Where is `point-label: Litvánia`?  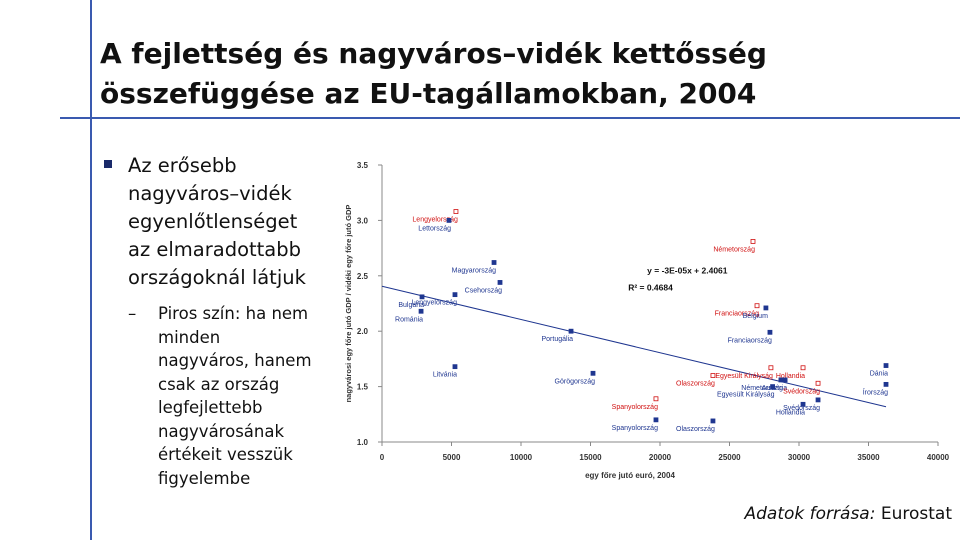
point-label: Litvánia is located at coordinates (445, 375).